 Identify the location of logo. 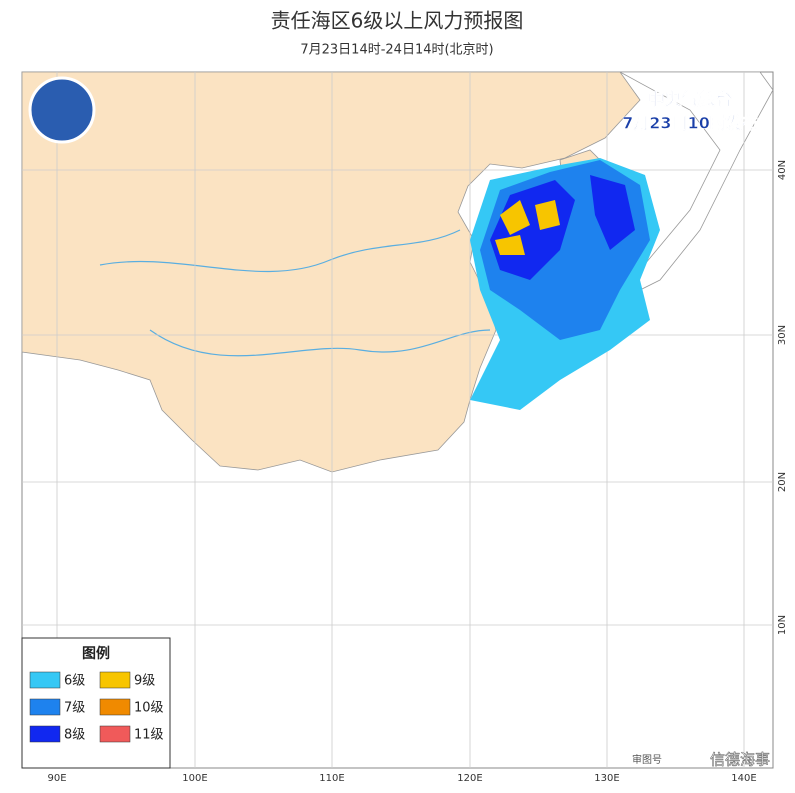
(62, 110).